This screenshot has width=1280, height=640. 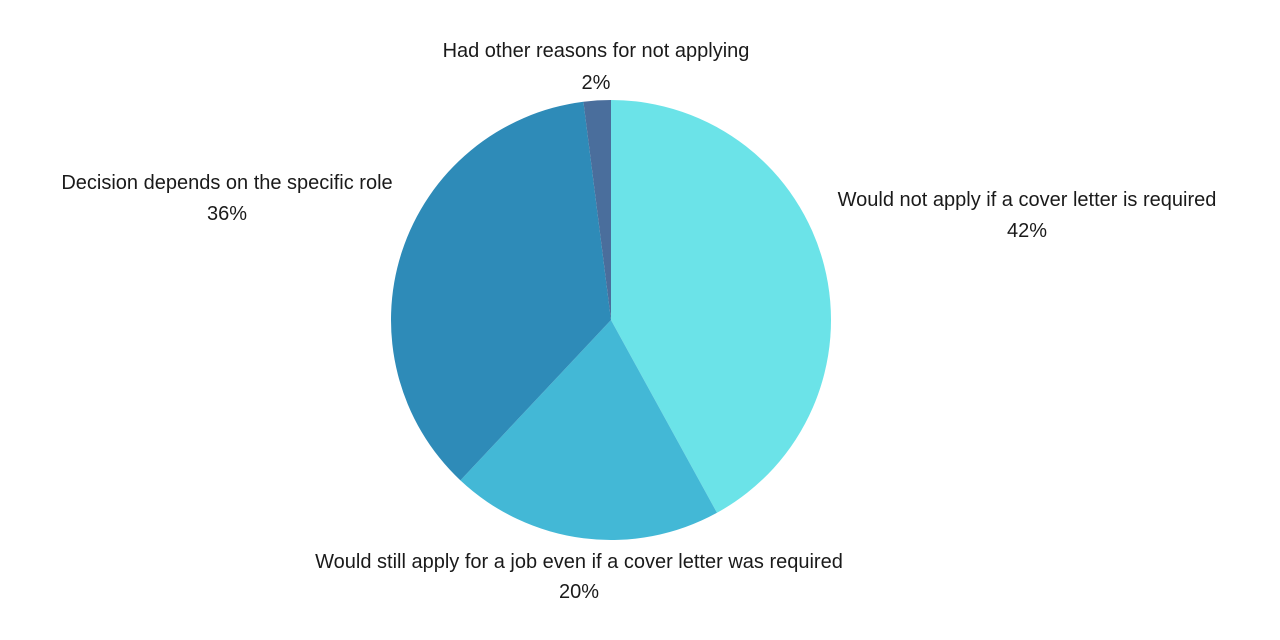 I want to click on slice-value-depends: 36%, so click(x=227, y=214).